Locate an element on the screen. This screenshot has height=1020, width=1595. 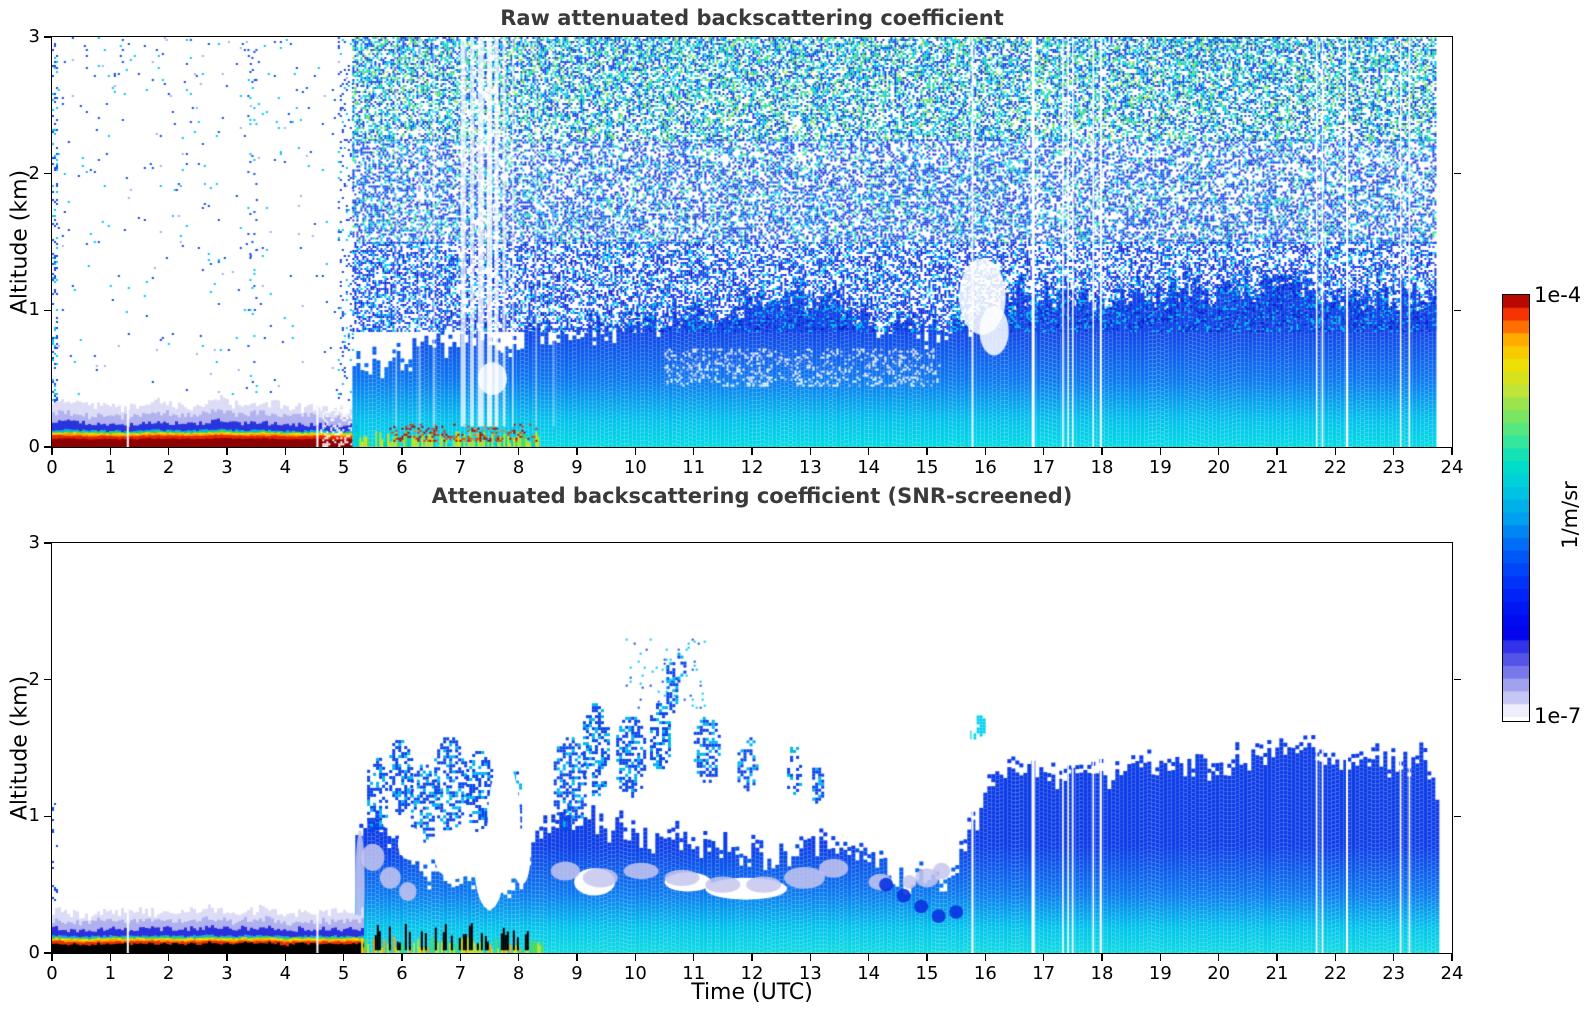
x-tick-label: 24 is located at coordinates (1452, 467).